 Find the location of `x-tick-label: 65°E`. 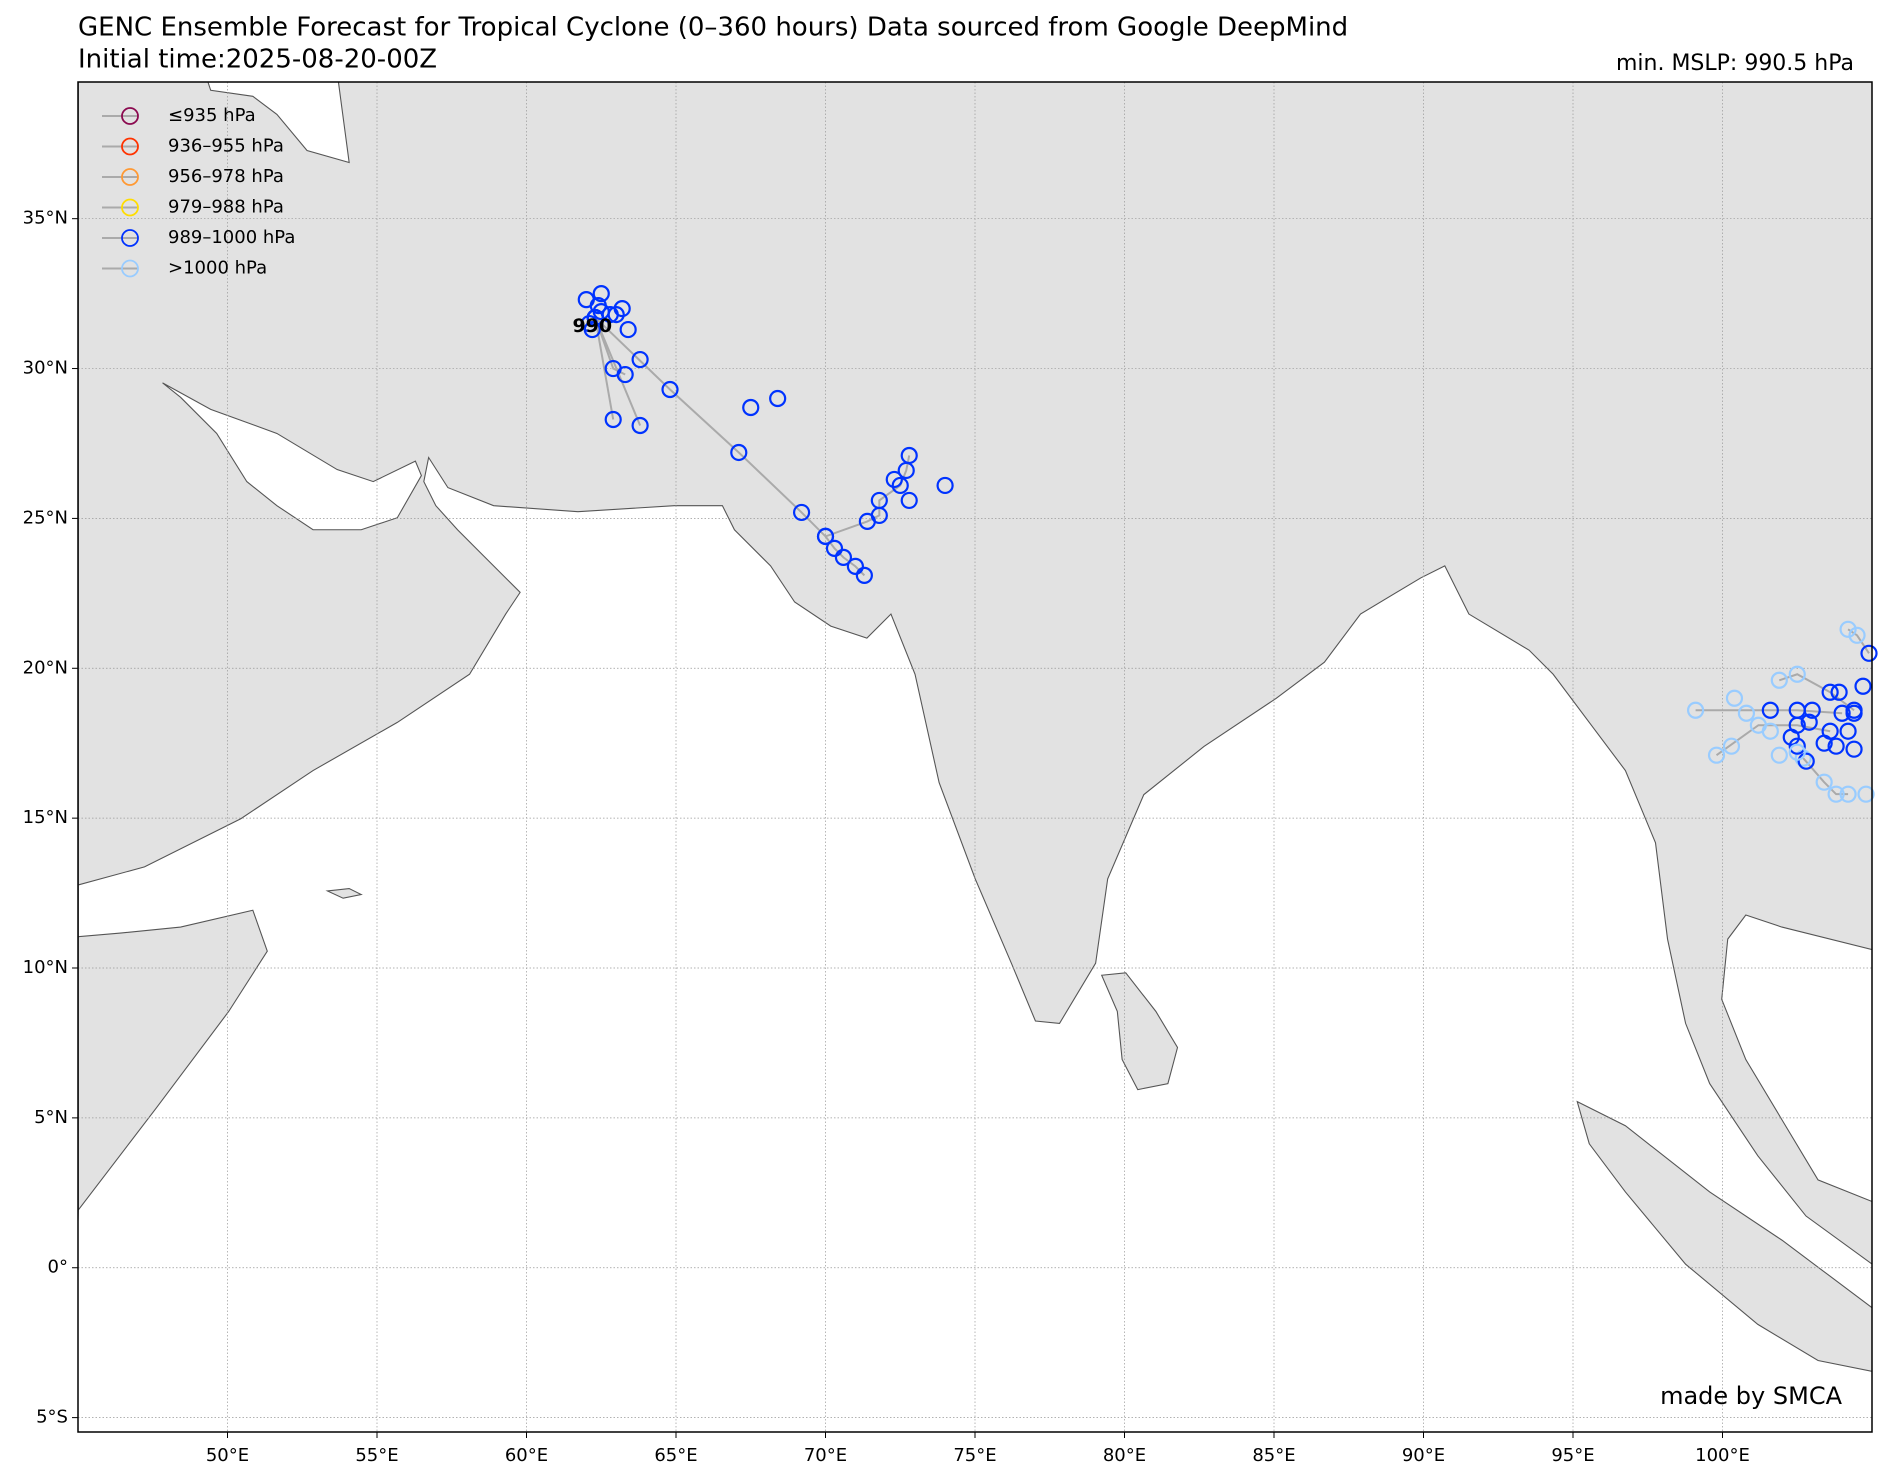

x-tick-label: 65°E is located at coordinates (675, 1455).